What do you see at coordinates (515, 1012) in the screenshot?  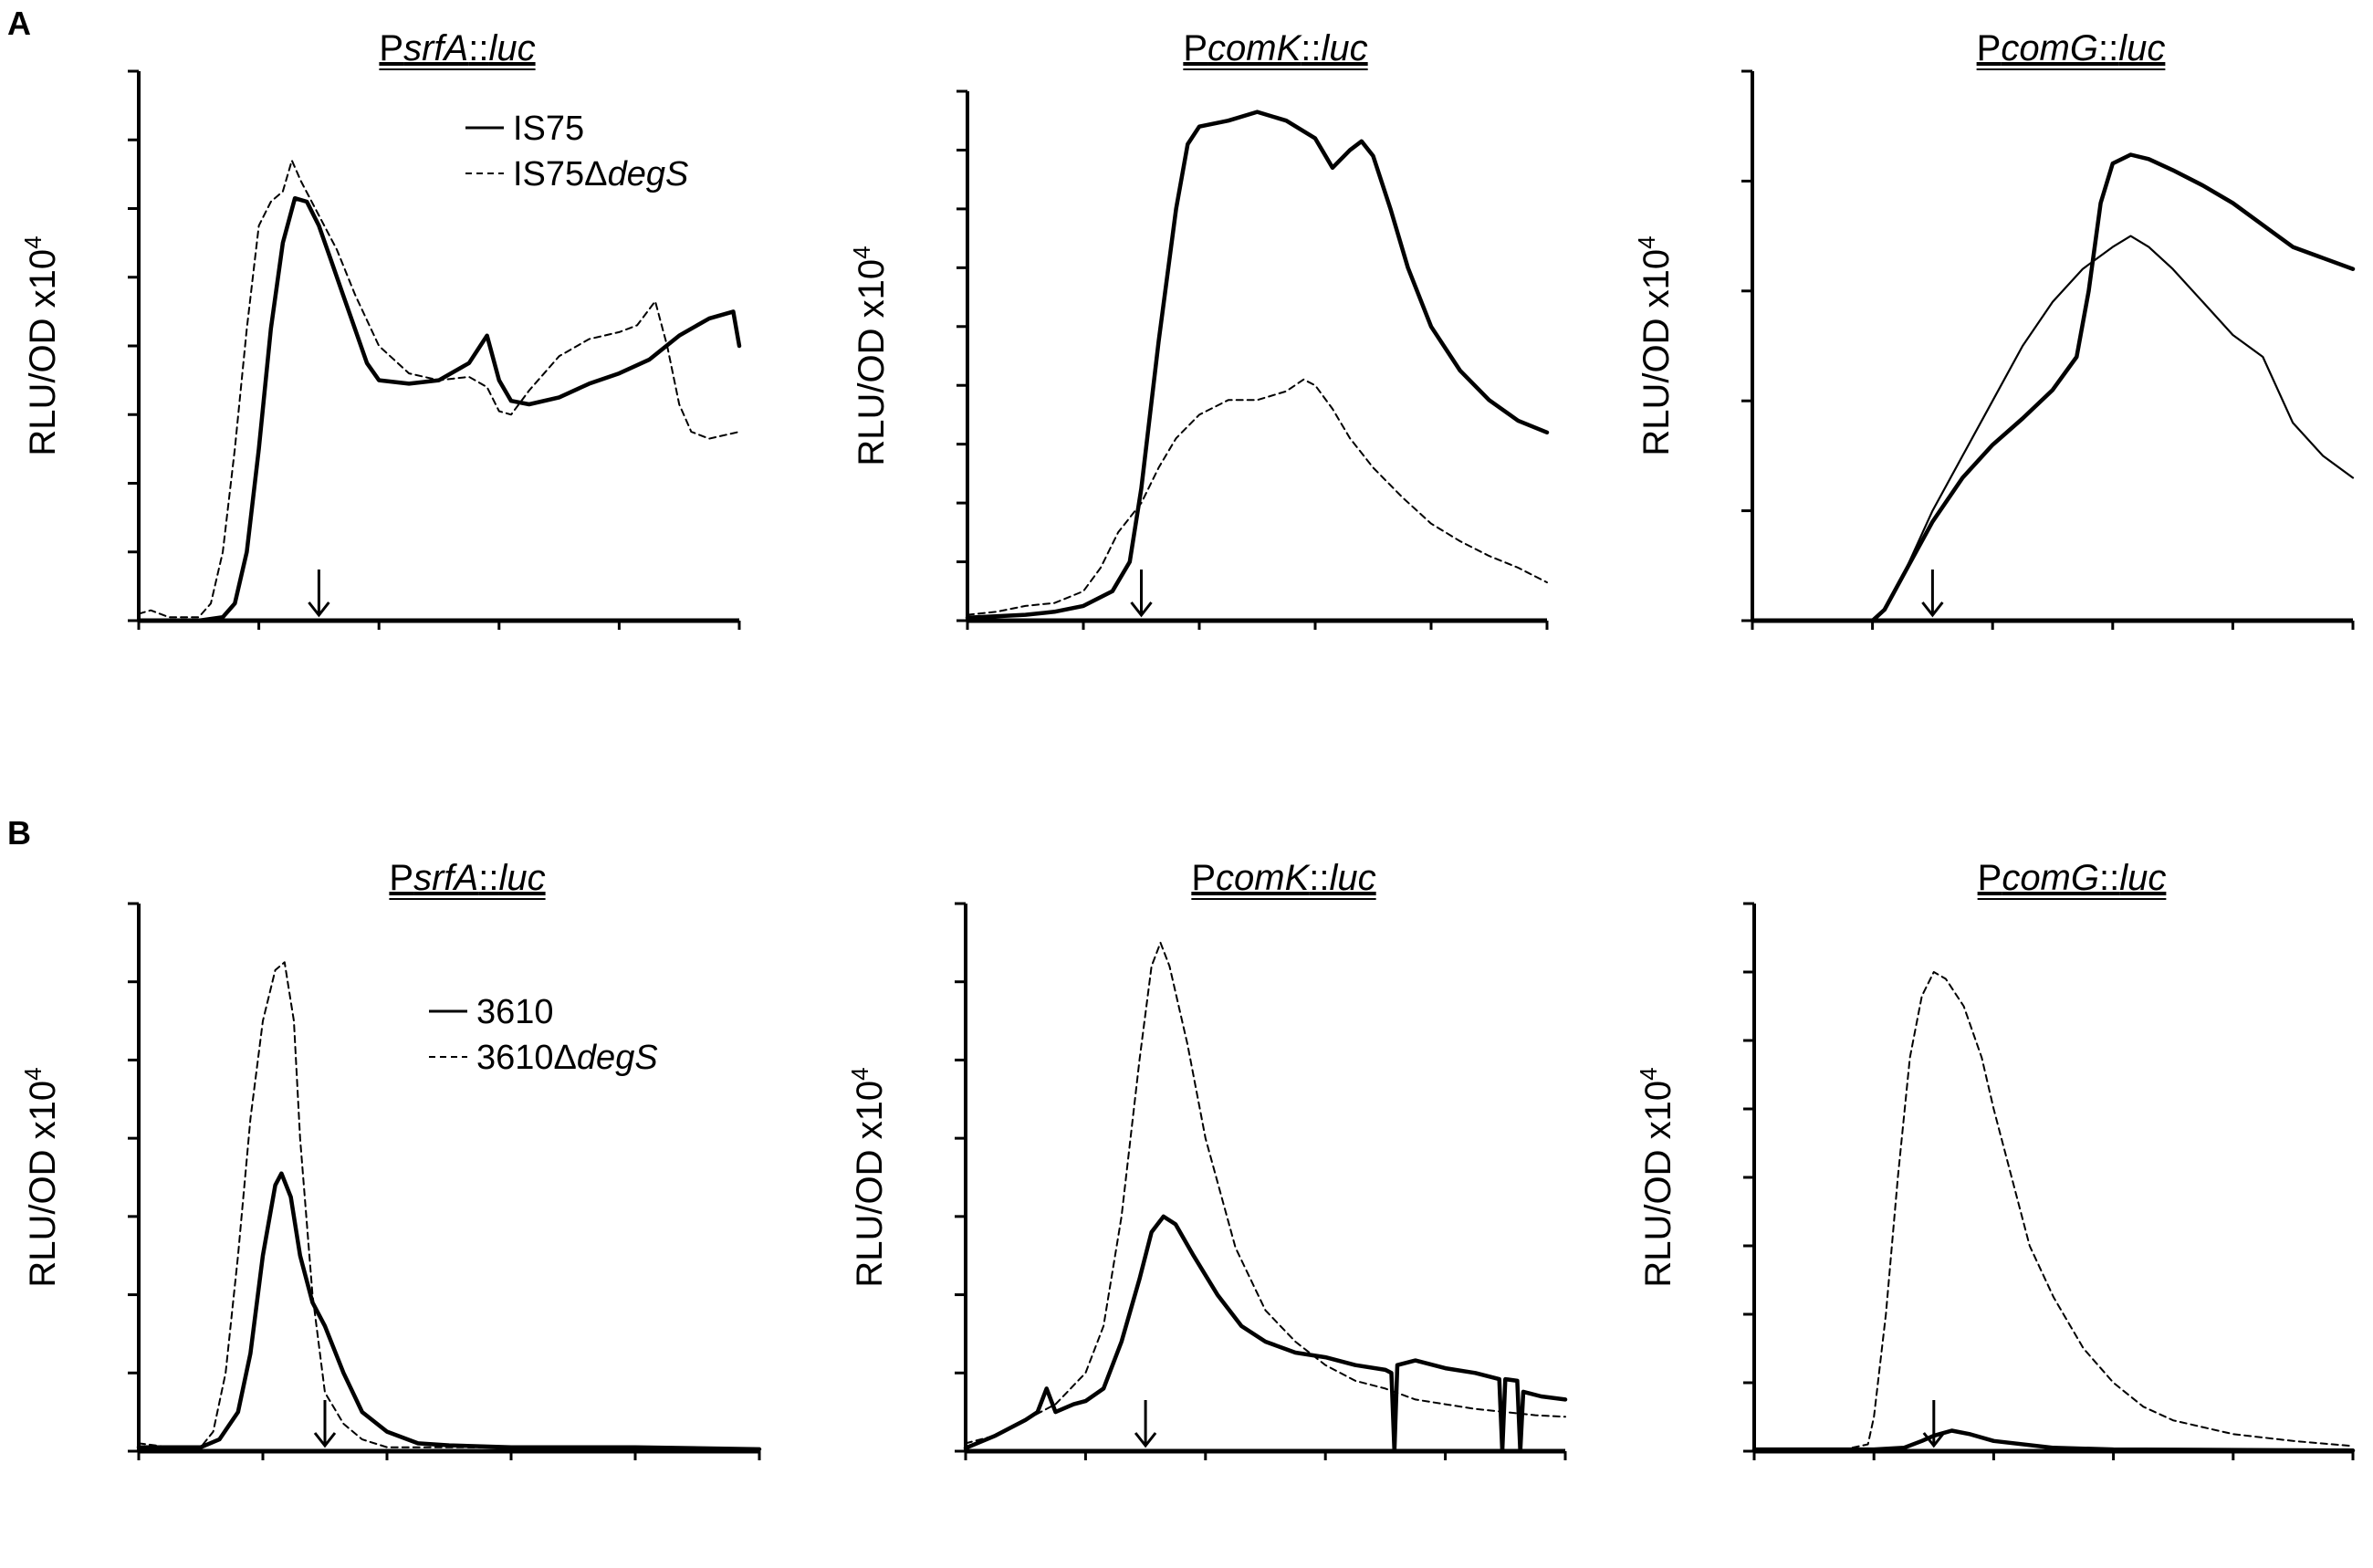 I see `legend-label: 3610` at bounding box center [515, 1012].